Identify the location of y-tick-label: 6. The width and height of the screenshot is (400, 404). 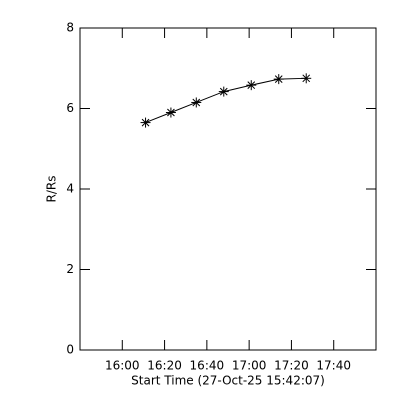
(70, 108).